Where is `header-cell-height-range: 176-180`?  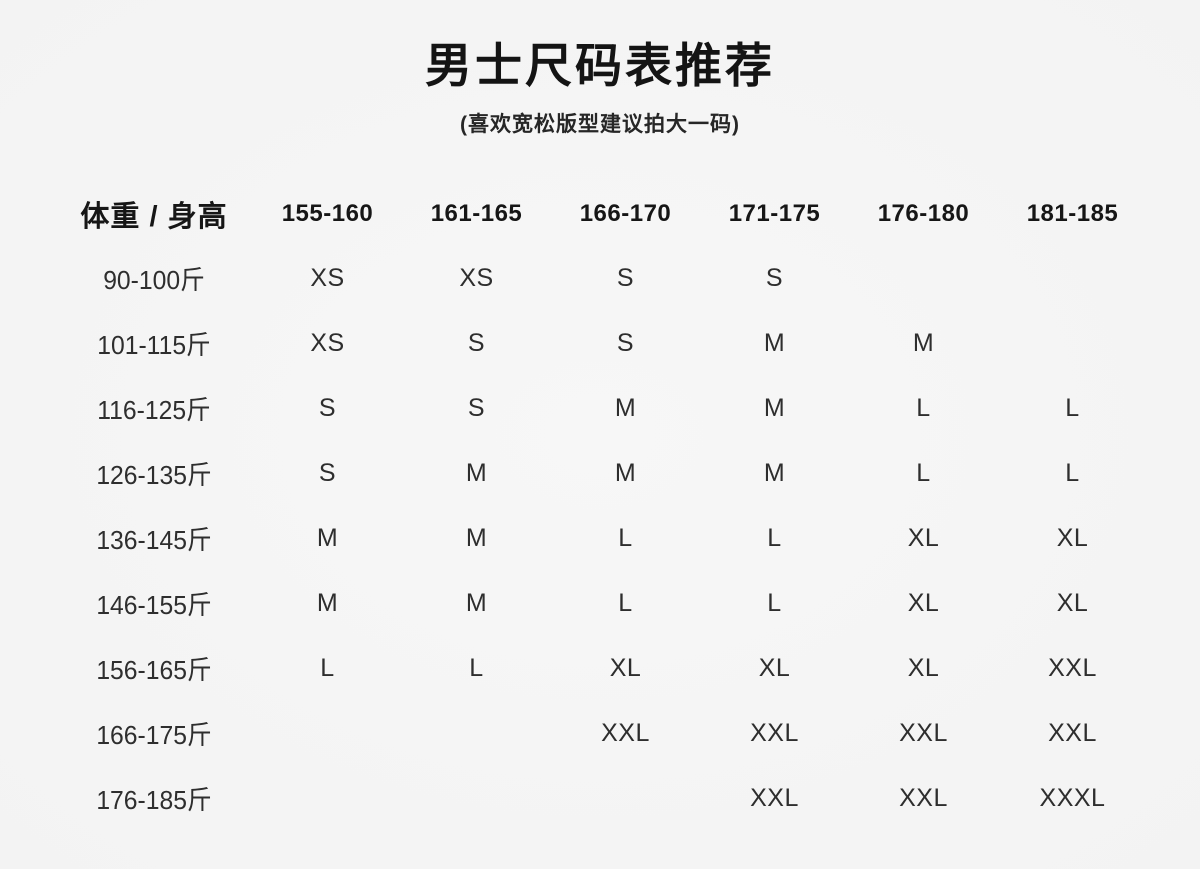
header-cell-height-range: 176-180 is located at coordinates (923, 213).